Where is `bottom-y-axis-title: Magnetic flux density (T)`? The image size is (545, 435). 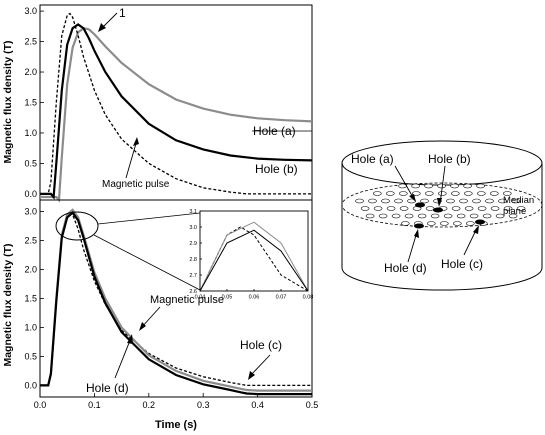 bottom-y-axis-title: Magnetic flux density (T) is located at coordinates (8, 304).